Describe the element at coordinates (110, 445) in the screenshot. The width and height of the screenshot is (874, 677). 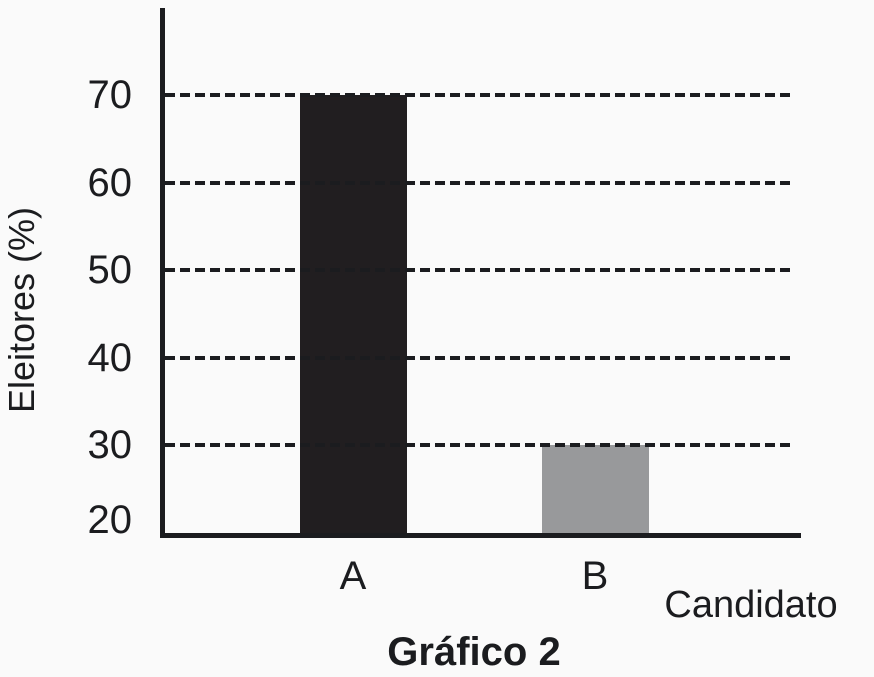
I see `y-tick-label-30: 30` at that location.